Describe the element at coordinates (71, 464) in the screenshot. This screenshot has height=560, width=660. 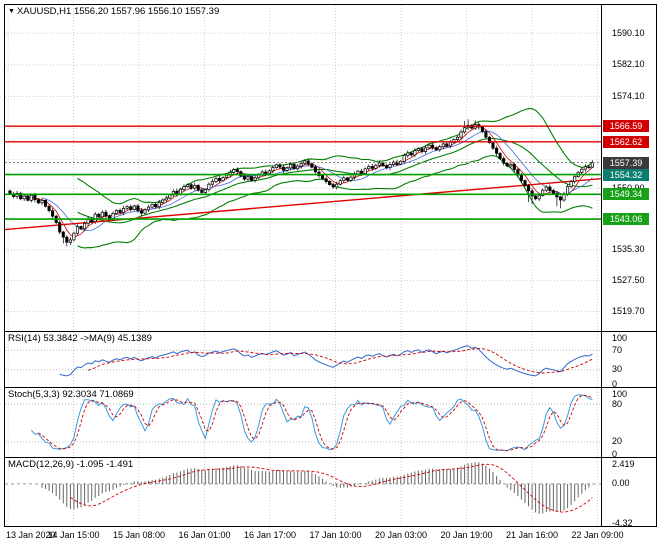
I see `macd-header: MACD(12,26,9) -1.095 -1.491` at that location.